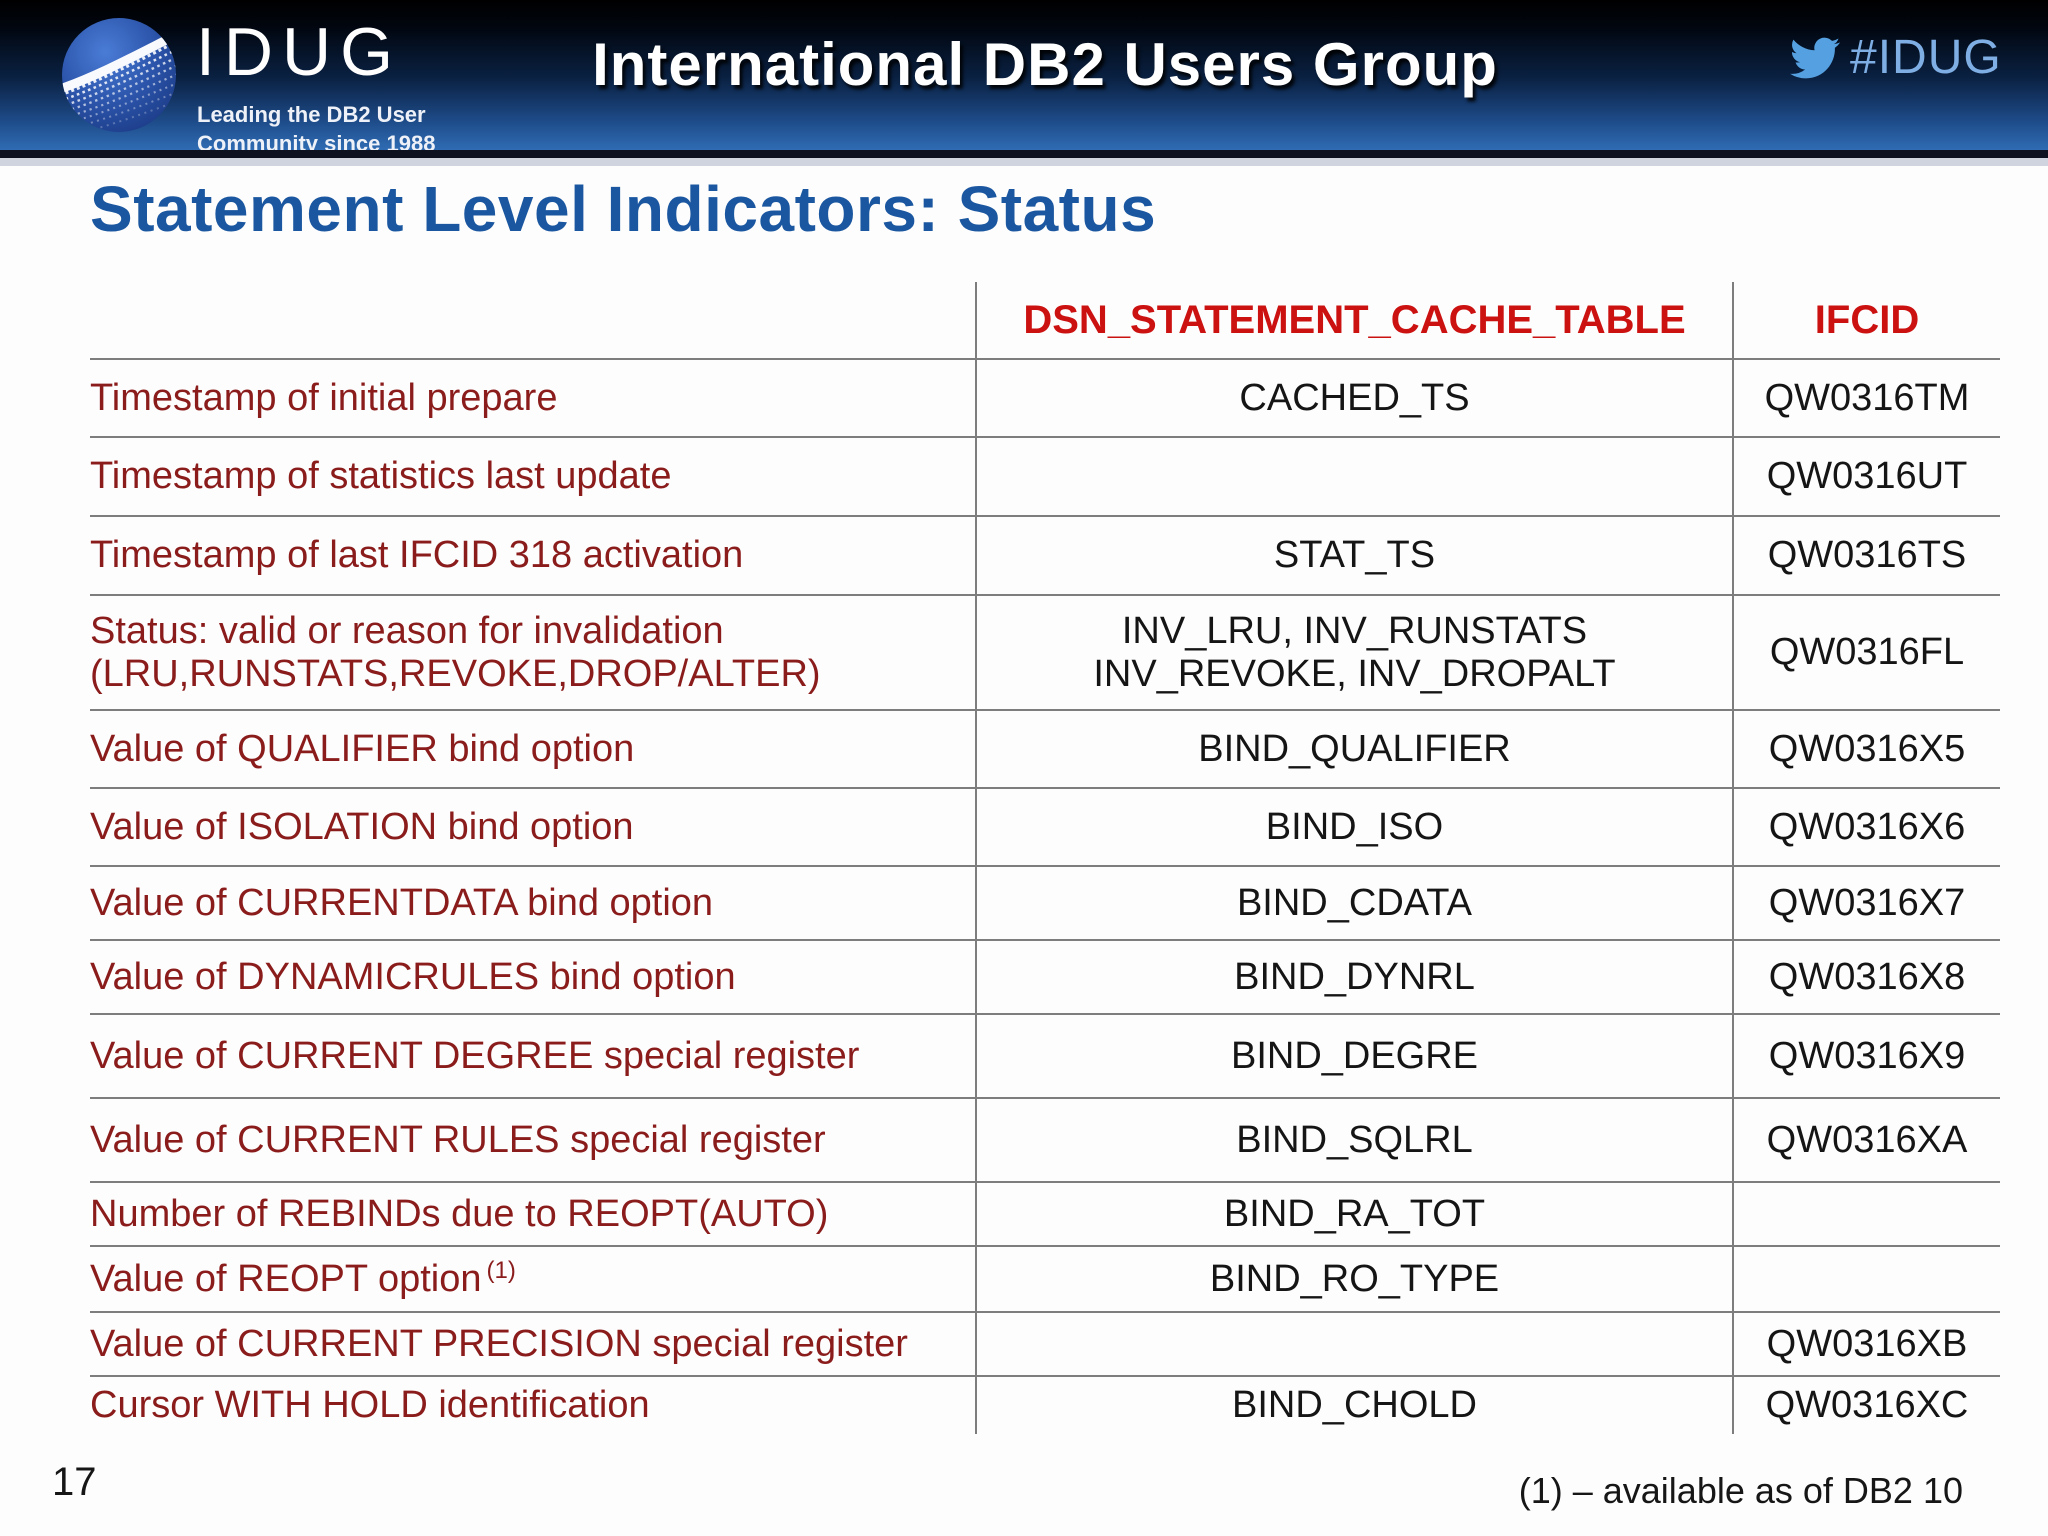  What do you see at coordinates (1866, 397) in the screenshot?
I see `ifcid-cell: QW0316TM` at bounding box center [1866, 397].